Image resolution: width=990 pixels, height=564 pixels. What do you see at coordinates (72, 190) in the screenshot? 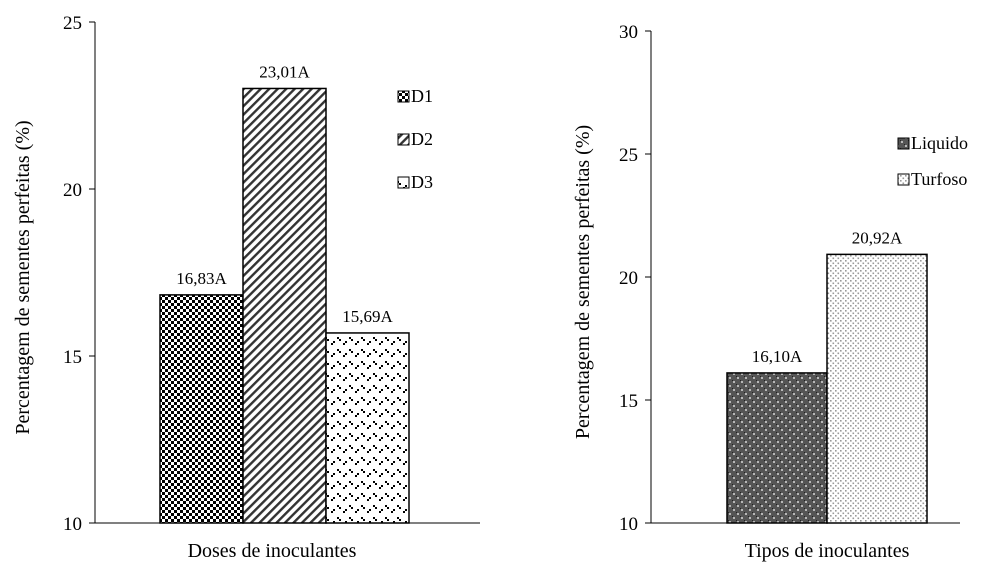
I see `y-tick-label-0-2: 20` at bounding box center [72, 190].